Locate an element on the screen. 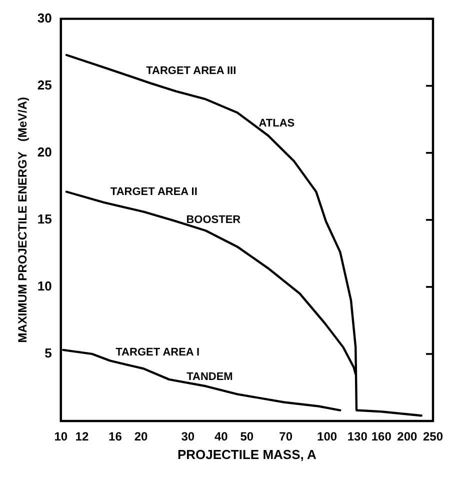 The width and height of the screenshot is (455, 477). annotation: TARGET AREA II is located at coordinates (154, 192).